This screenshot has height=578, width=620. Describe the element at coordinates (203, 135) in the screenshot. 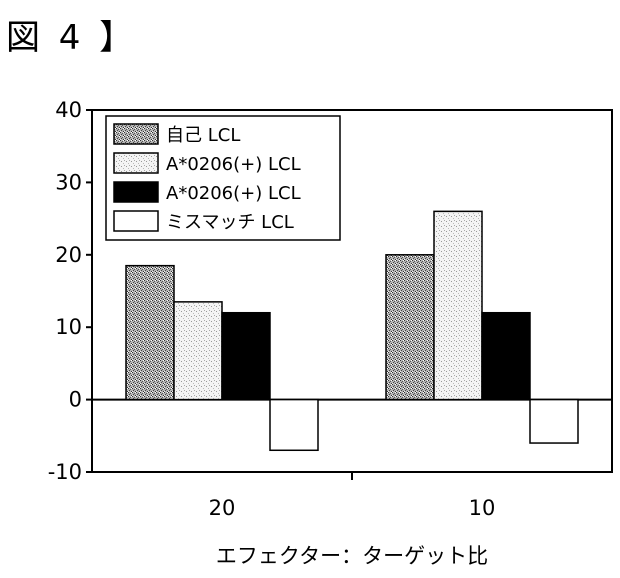

I see `legend-label: 自己 LCL` at that location.